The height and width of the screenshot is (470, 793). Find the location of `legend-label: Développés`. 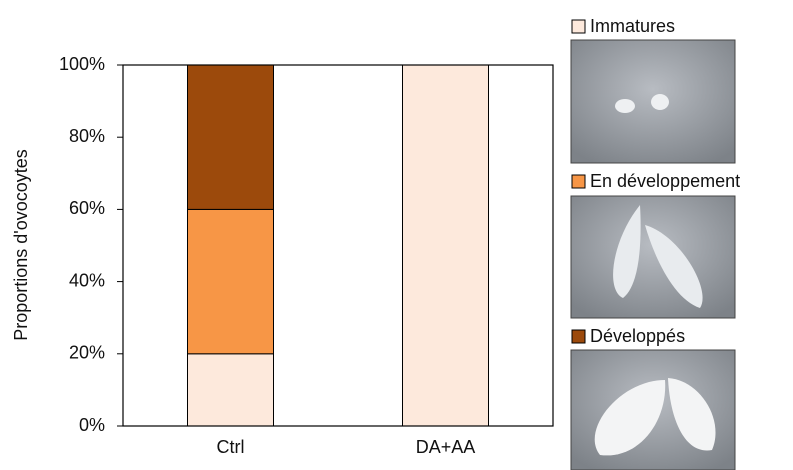

legend-label: Développés is located at coordinates (637, 336).